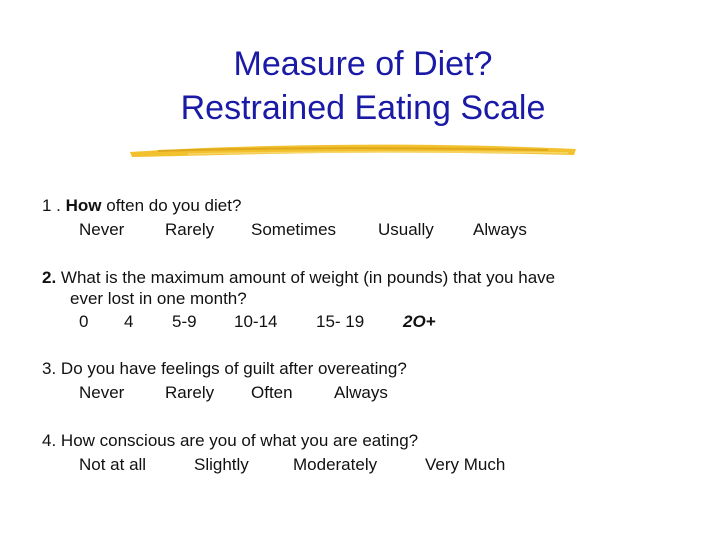  I want to click on q3-option-rarely: Rarely, so click(190, 392).